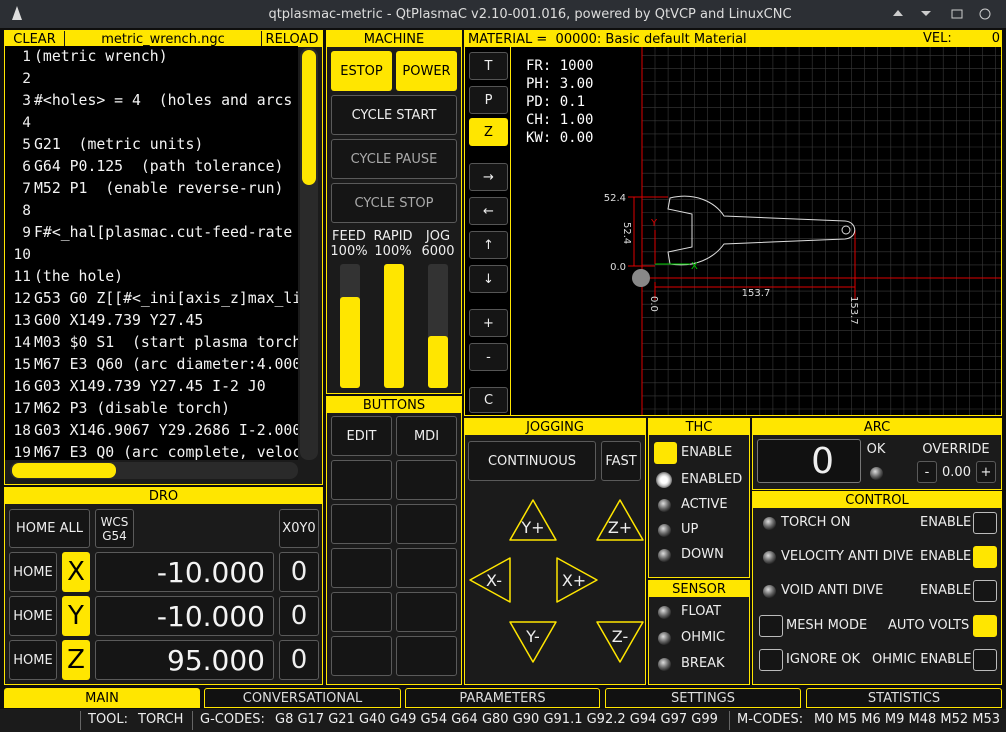 This screenshot has height=732, width=1006. Describe the element at coordinates (490, 580) in the screenshot. I see `jog-x-minus` at that location.